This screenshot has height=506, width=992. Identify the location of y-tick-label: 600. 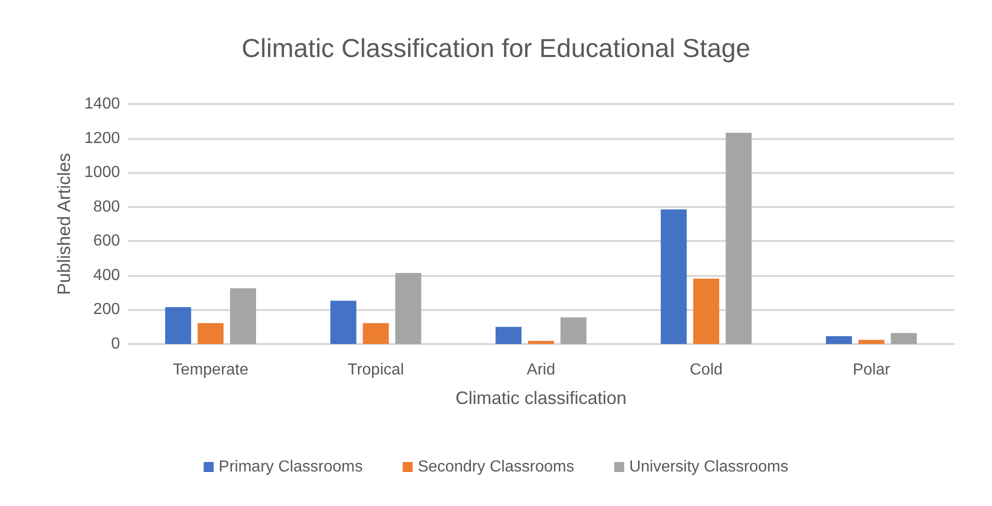
(106, 241).